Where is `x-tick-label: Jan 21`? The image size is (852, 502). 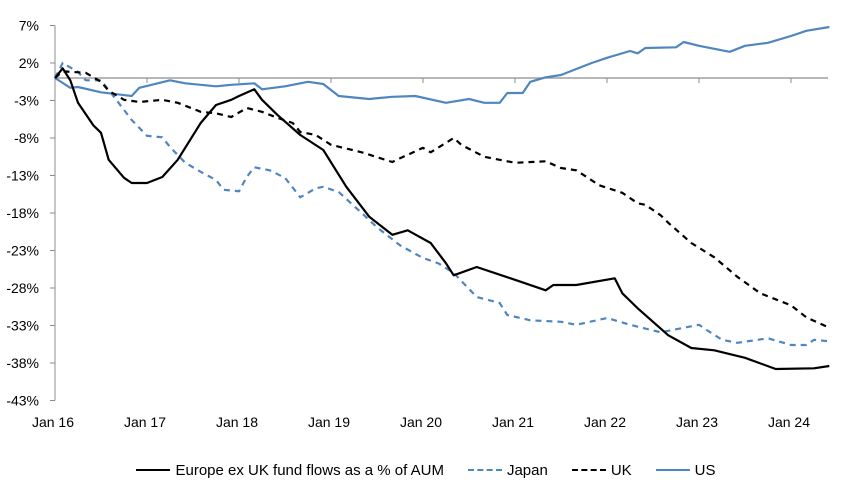
x-tick-label: Jan 21 is located at coordinates (513, 422).